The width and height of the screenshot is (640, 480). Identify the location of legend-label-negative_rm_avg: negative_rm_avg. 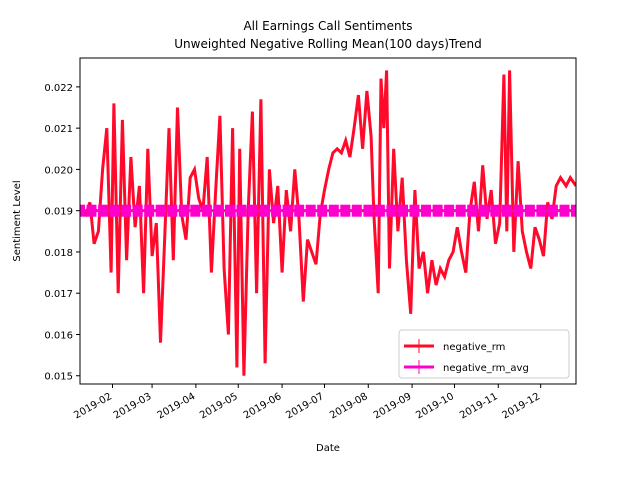
(486, 368).